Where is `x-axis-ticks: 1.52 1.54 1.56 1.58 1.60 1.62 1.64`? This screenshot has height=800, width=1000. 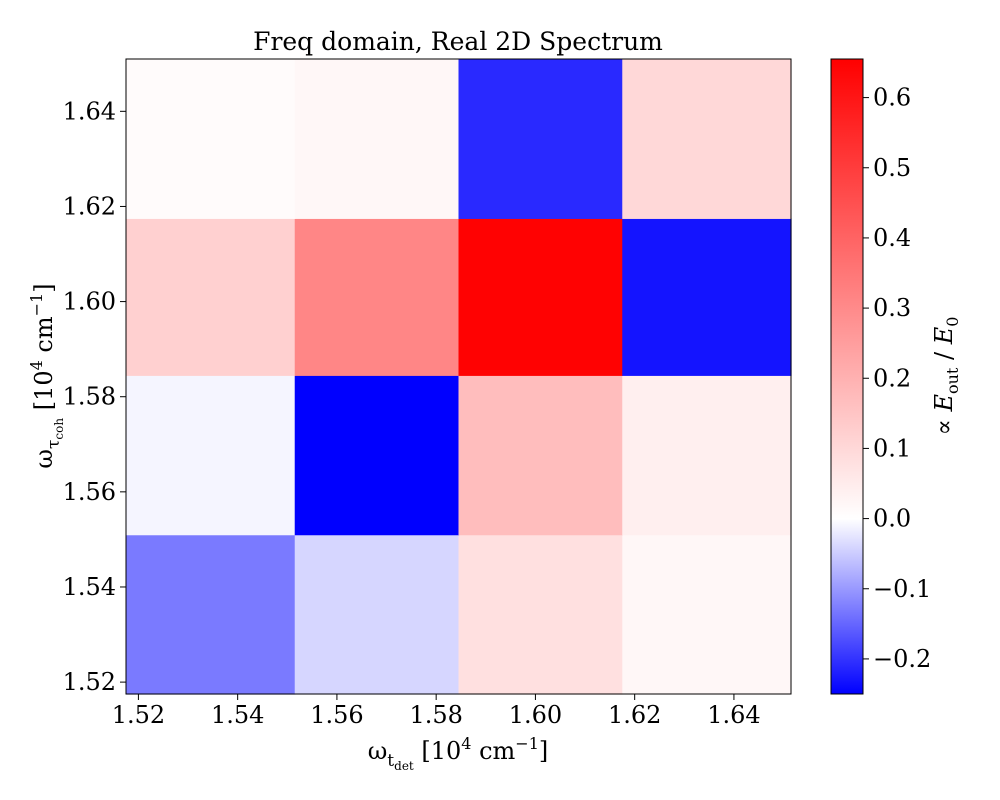
x-axis-ticks: 1.52 1.54 1.56 1.58 1.60 1.62 1.64 is located at coordinates (436, 711).